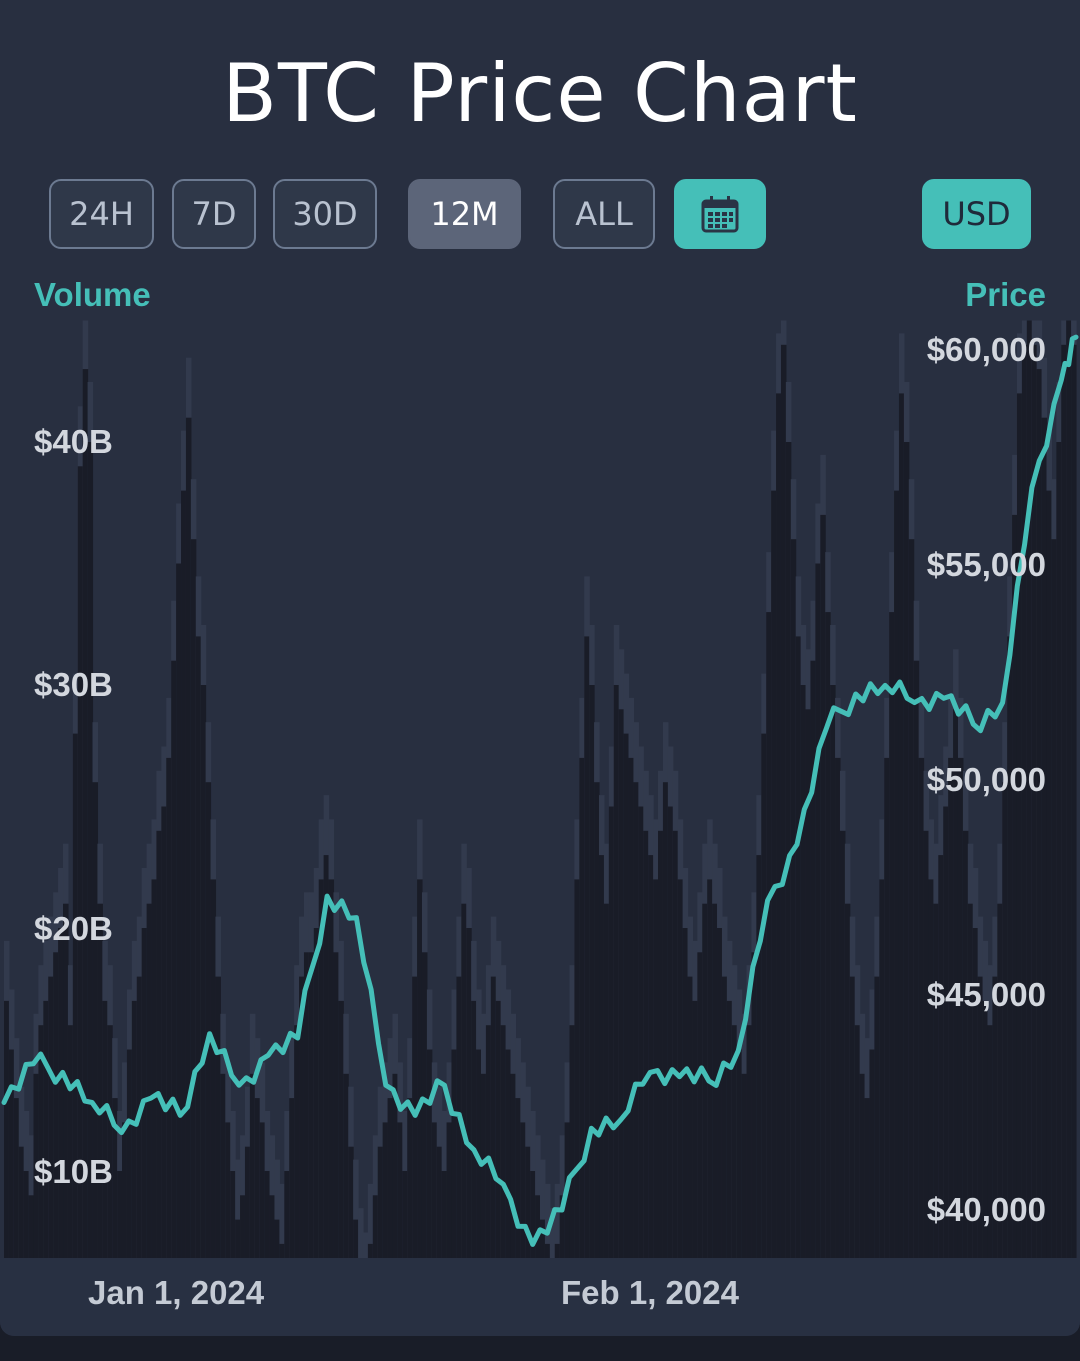 Image resolution: width=1080 pixels, height=1361 pixels. What do you see at coordinates (540, 1297) in the screenshot?
I see `x-axis-bar` at bounding box center [540, 1297].